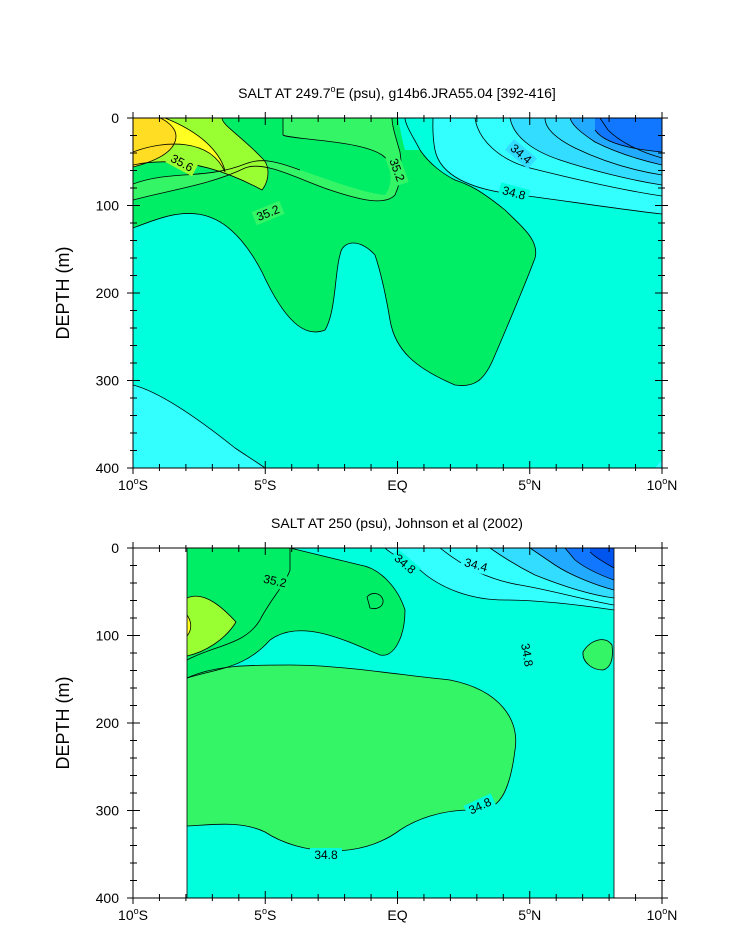  I want to click on panel-obs-ylabel: DEPTH (m), so click(63, 723).